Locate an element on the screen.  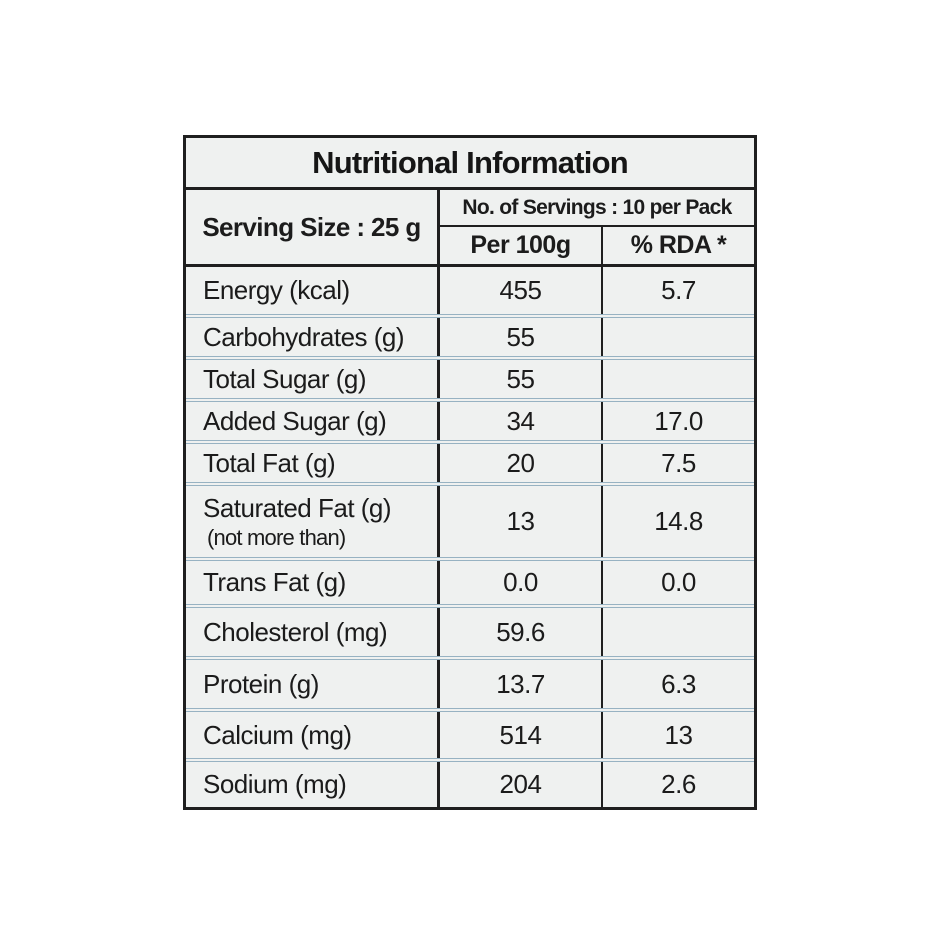
per-100g-value: 59.6 is located at coordinates (521, 632).